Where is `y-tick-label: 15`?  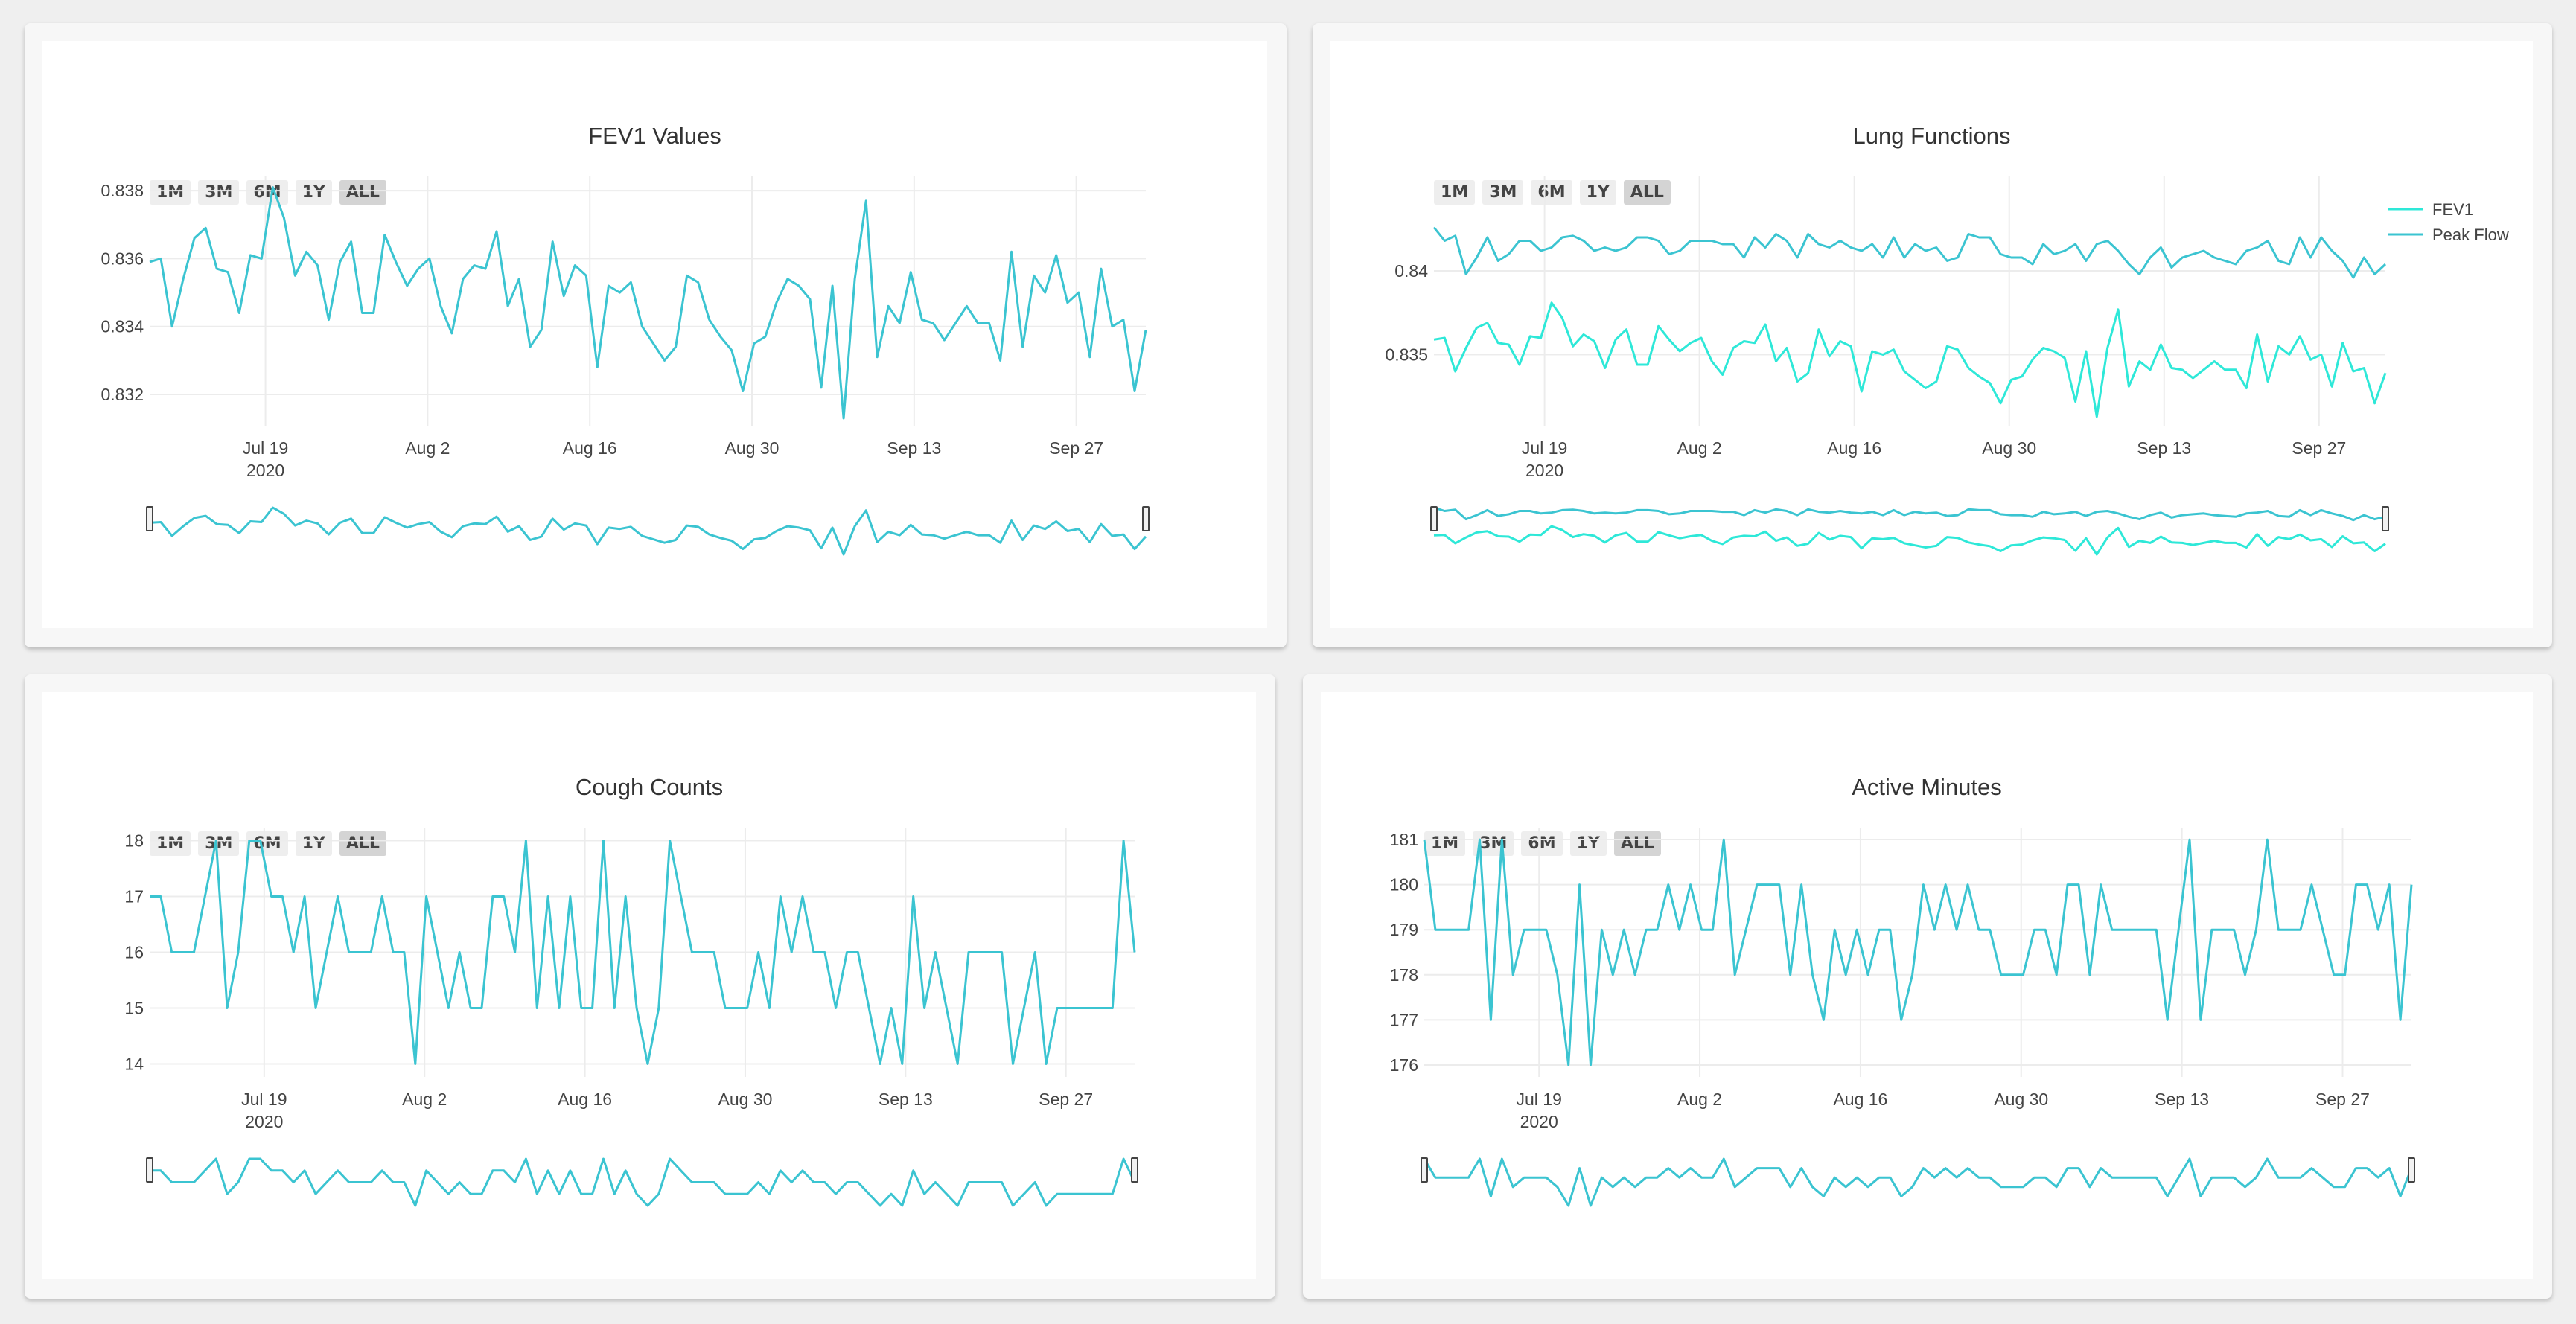
y-tick-label: 15 is located at coordinates (134, 1009).